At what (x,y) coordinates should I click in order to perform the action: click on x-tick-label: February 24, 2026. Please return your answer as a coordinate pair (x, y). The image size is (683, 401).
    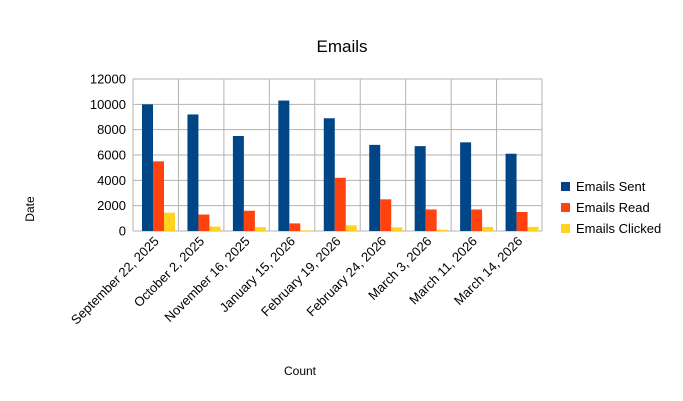
    Looking at the image, I should click on (346, 277).